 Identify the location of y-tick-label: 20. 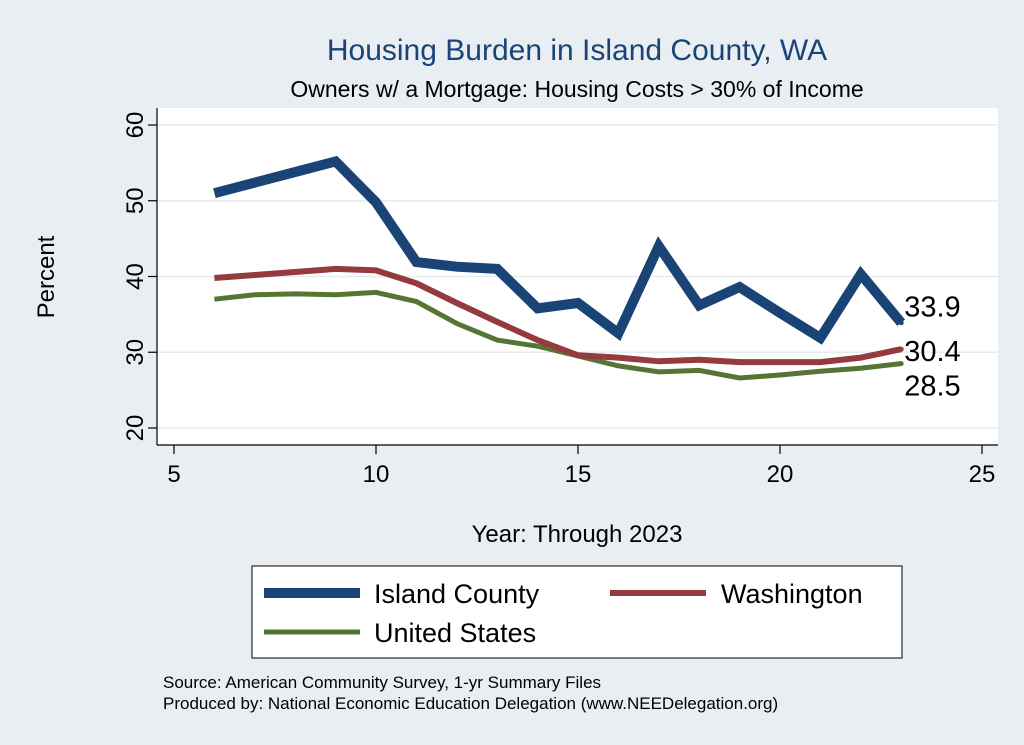
(135, 428).